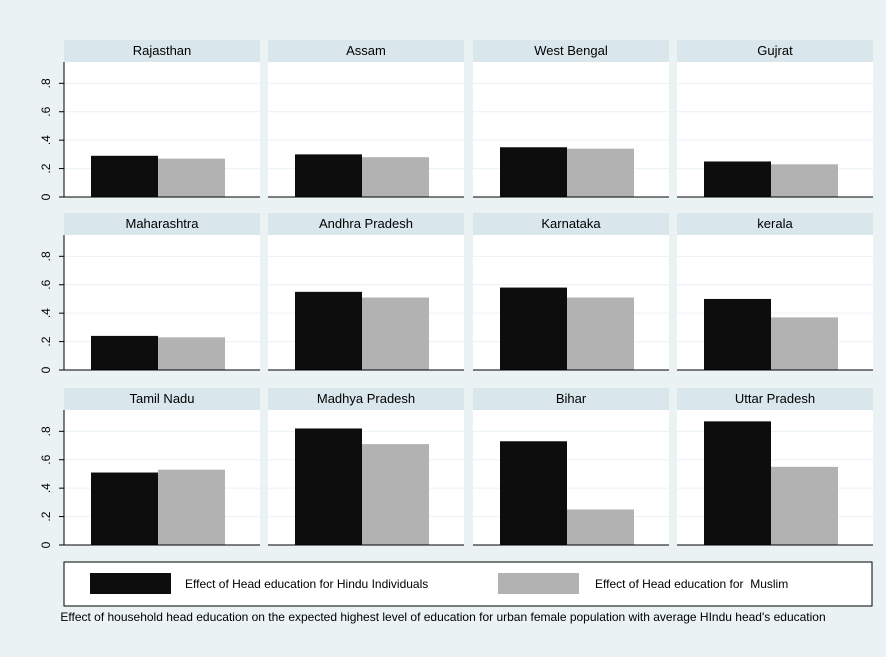 This screenshot has height=657, width=886. I want to click on panel-title: Tamil Nadu, so click(161, 398).